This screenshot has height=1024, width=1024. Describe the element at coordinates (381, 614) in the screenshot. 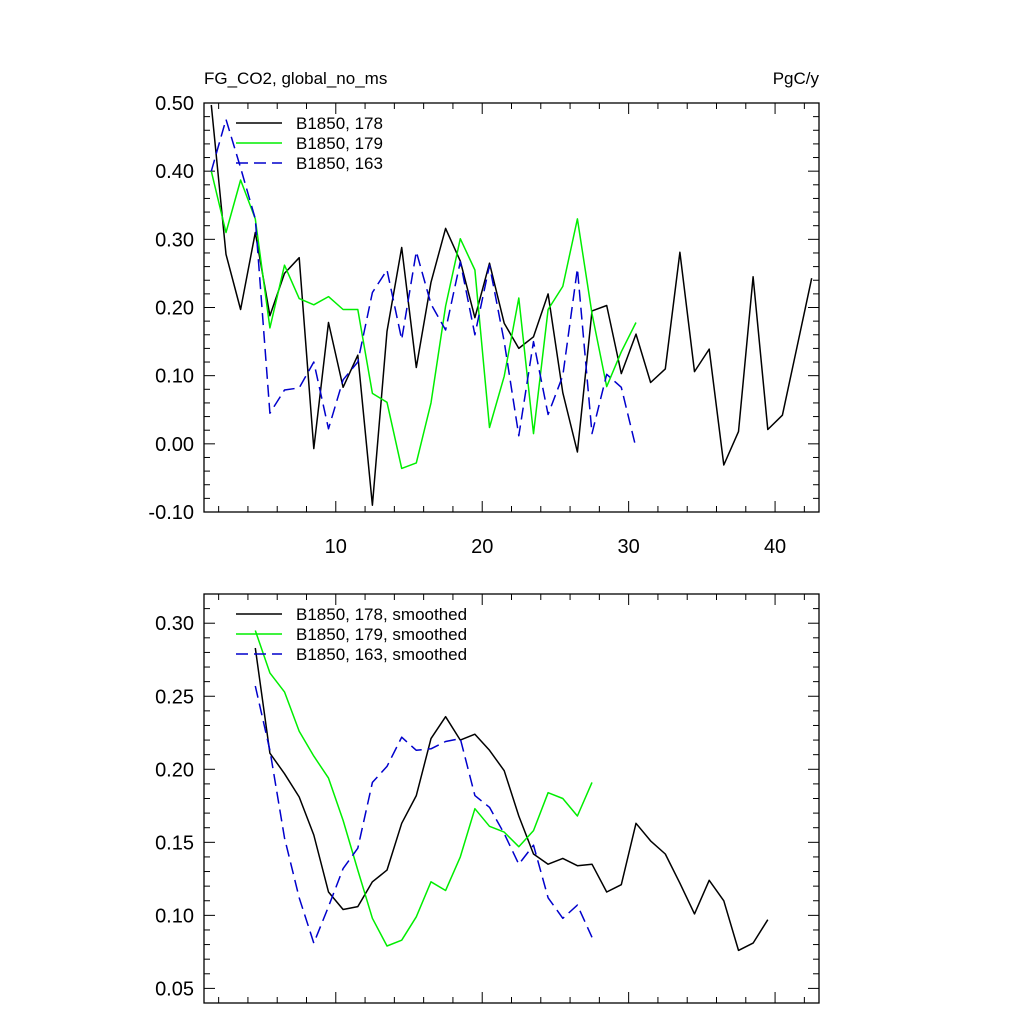

I see `bottom-legend-label: B1850, 178, smoothed` at that location.